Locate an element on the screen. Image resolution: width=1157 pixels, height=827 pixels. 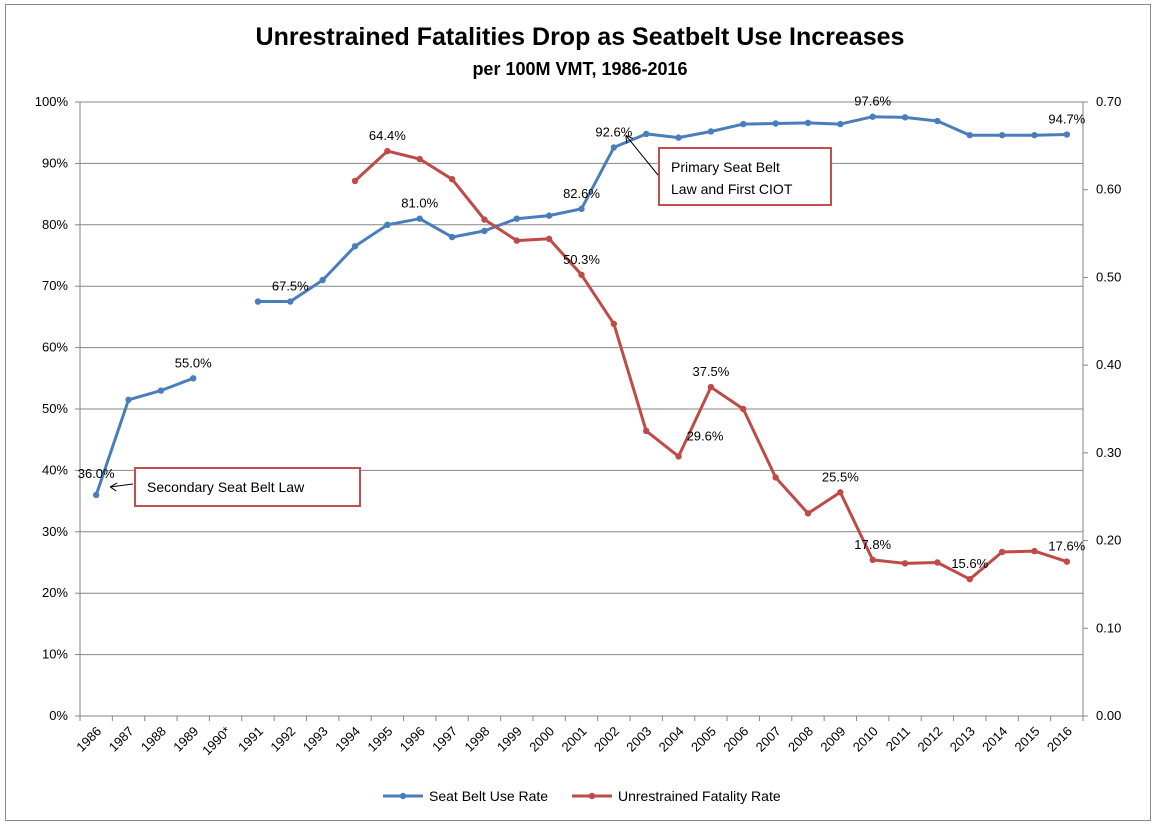
legend-label: Unrestrained Fatality Rate is located at coordinates (699, 796).